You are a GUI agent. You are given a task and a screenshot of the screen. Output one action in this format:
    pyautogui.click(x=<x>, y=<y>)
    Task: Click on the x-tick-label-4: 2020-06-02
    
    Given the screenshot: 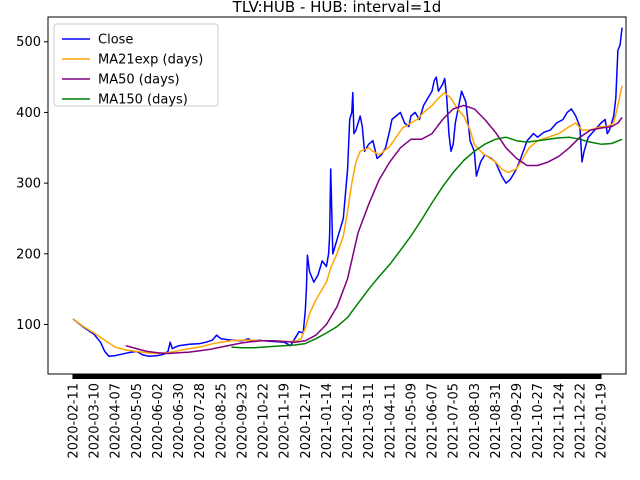 What is the action you would take?
    pyautogui.click(x=158, y=421)
    